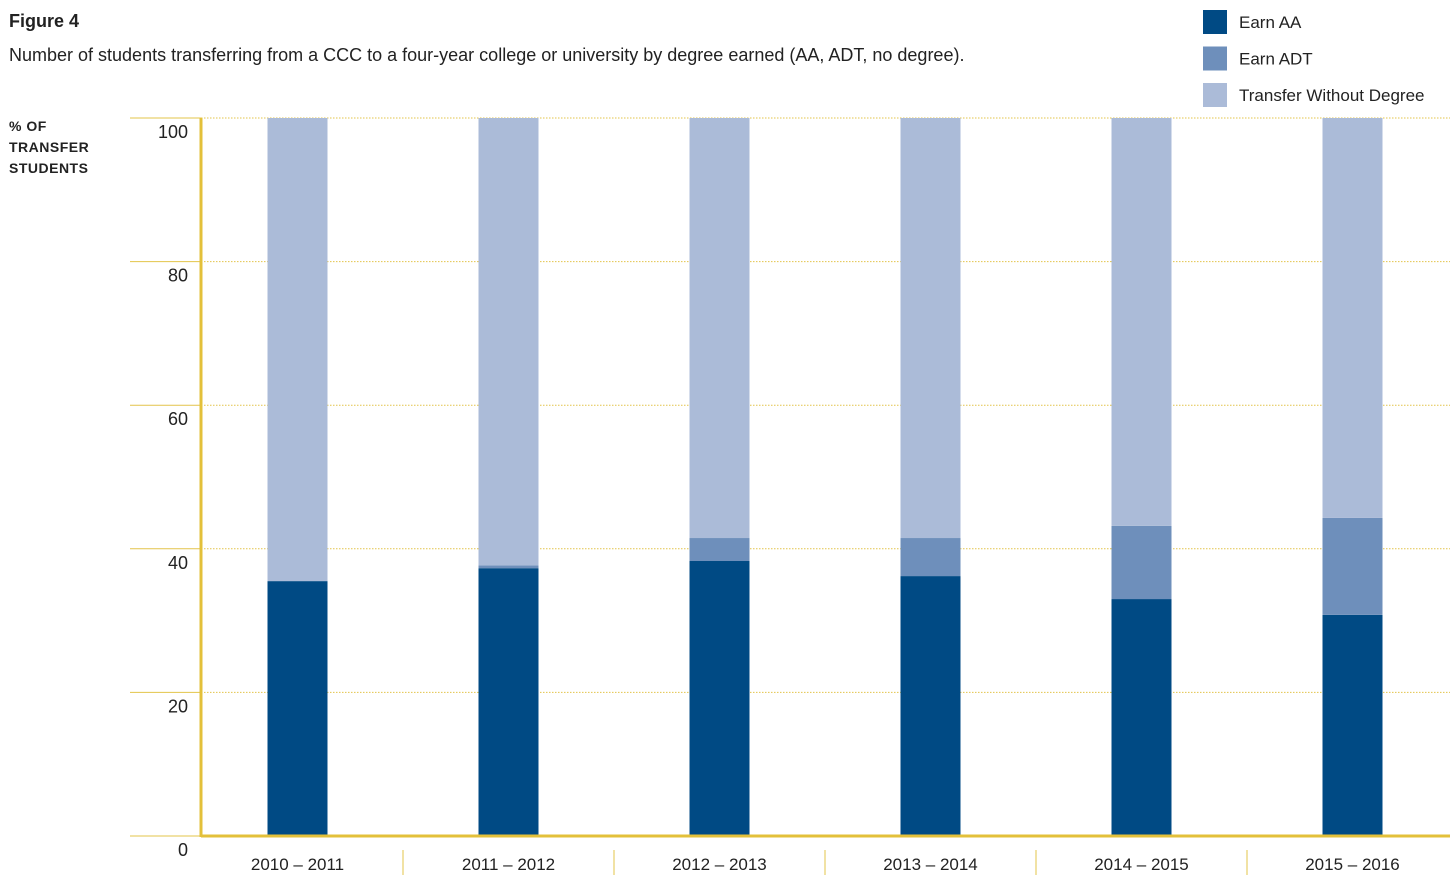 The width and height of the screenshot is (1455, 875). Describe the element at coordinates (28, 126) in the screenshot. I see `y-axis-label: % OF` at that location.